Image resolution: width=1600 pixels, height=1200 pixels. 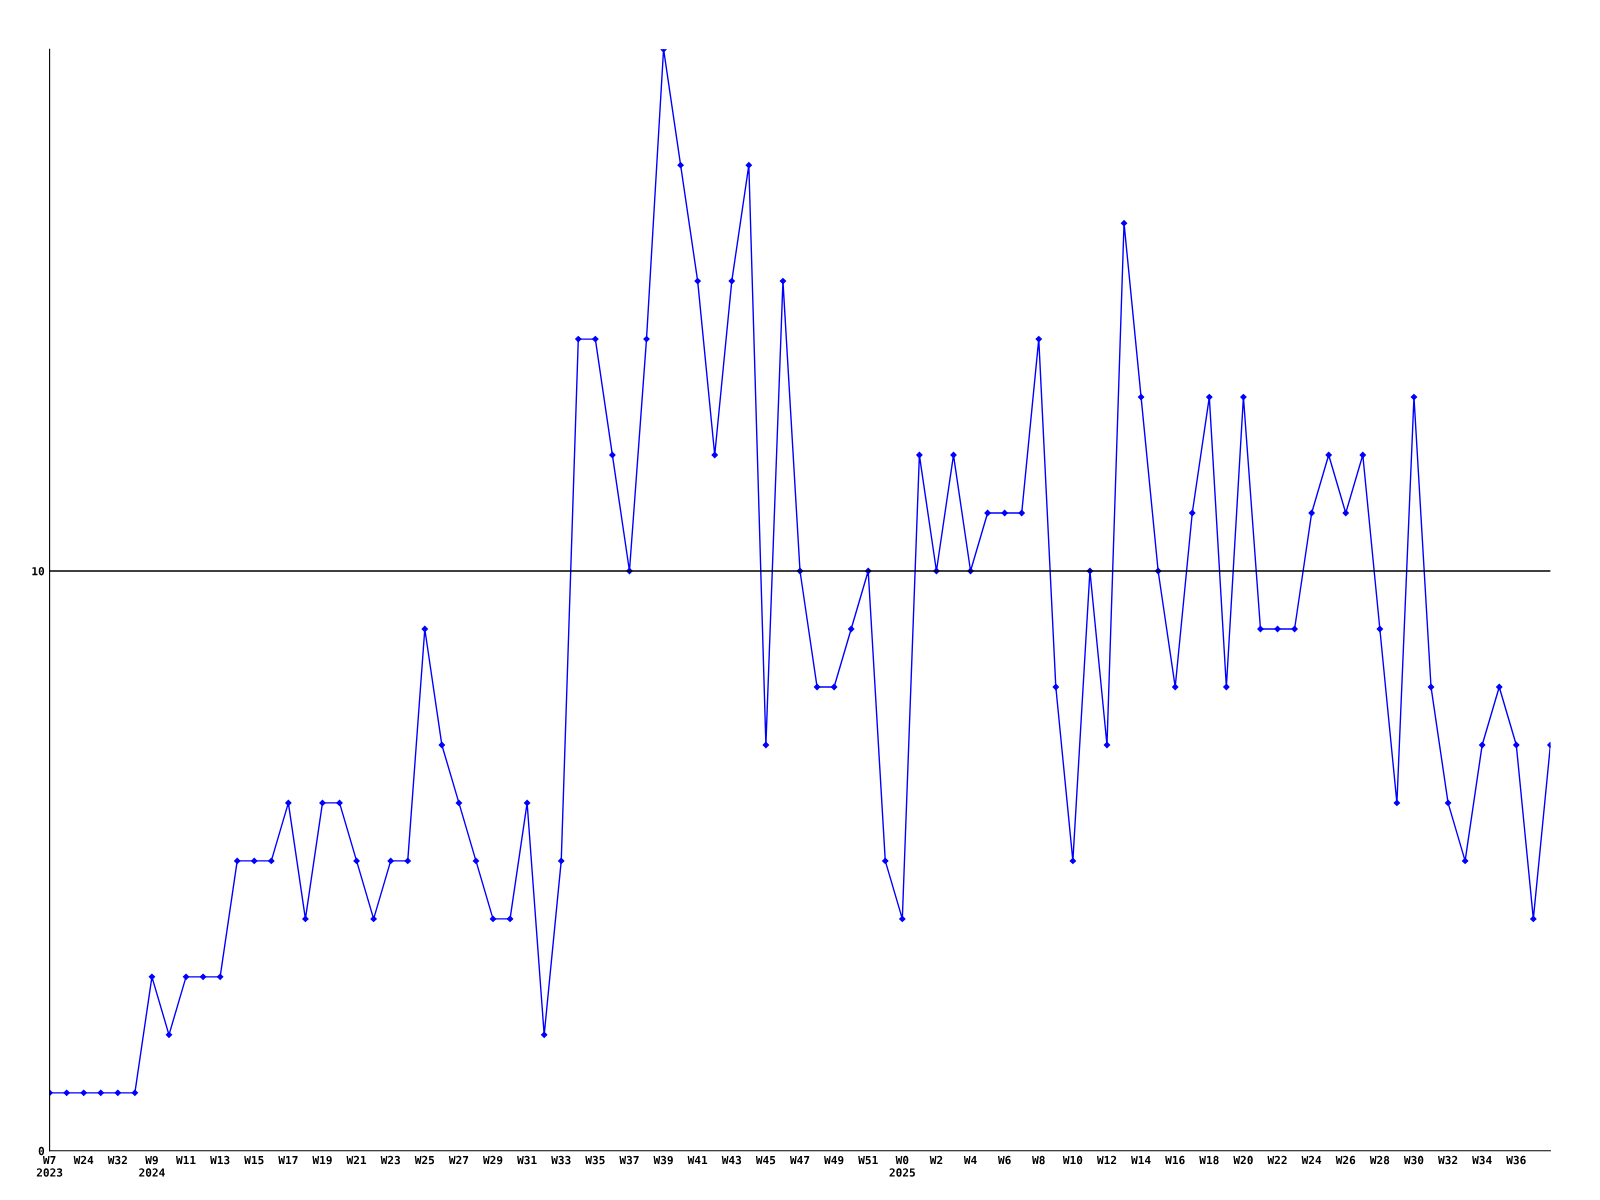 I want to click on x-tick-label: W22, so click(x=1277, y=1160).